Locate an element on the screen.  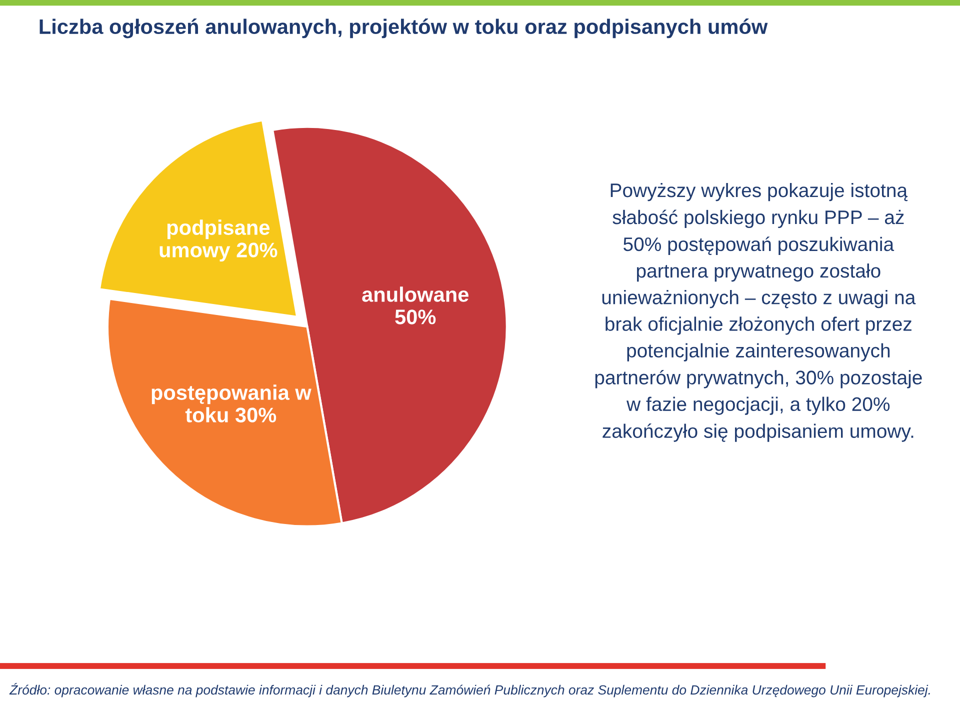
data-label: 50% is located at coordinates (415, 317).